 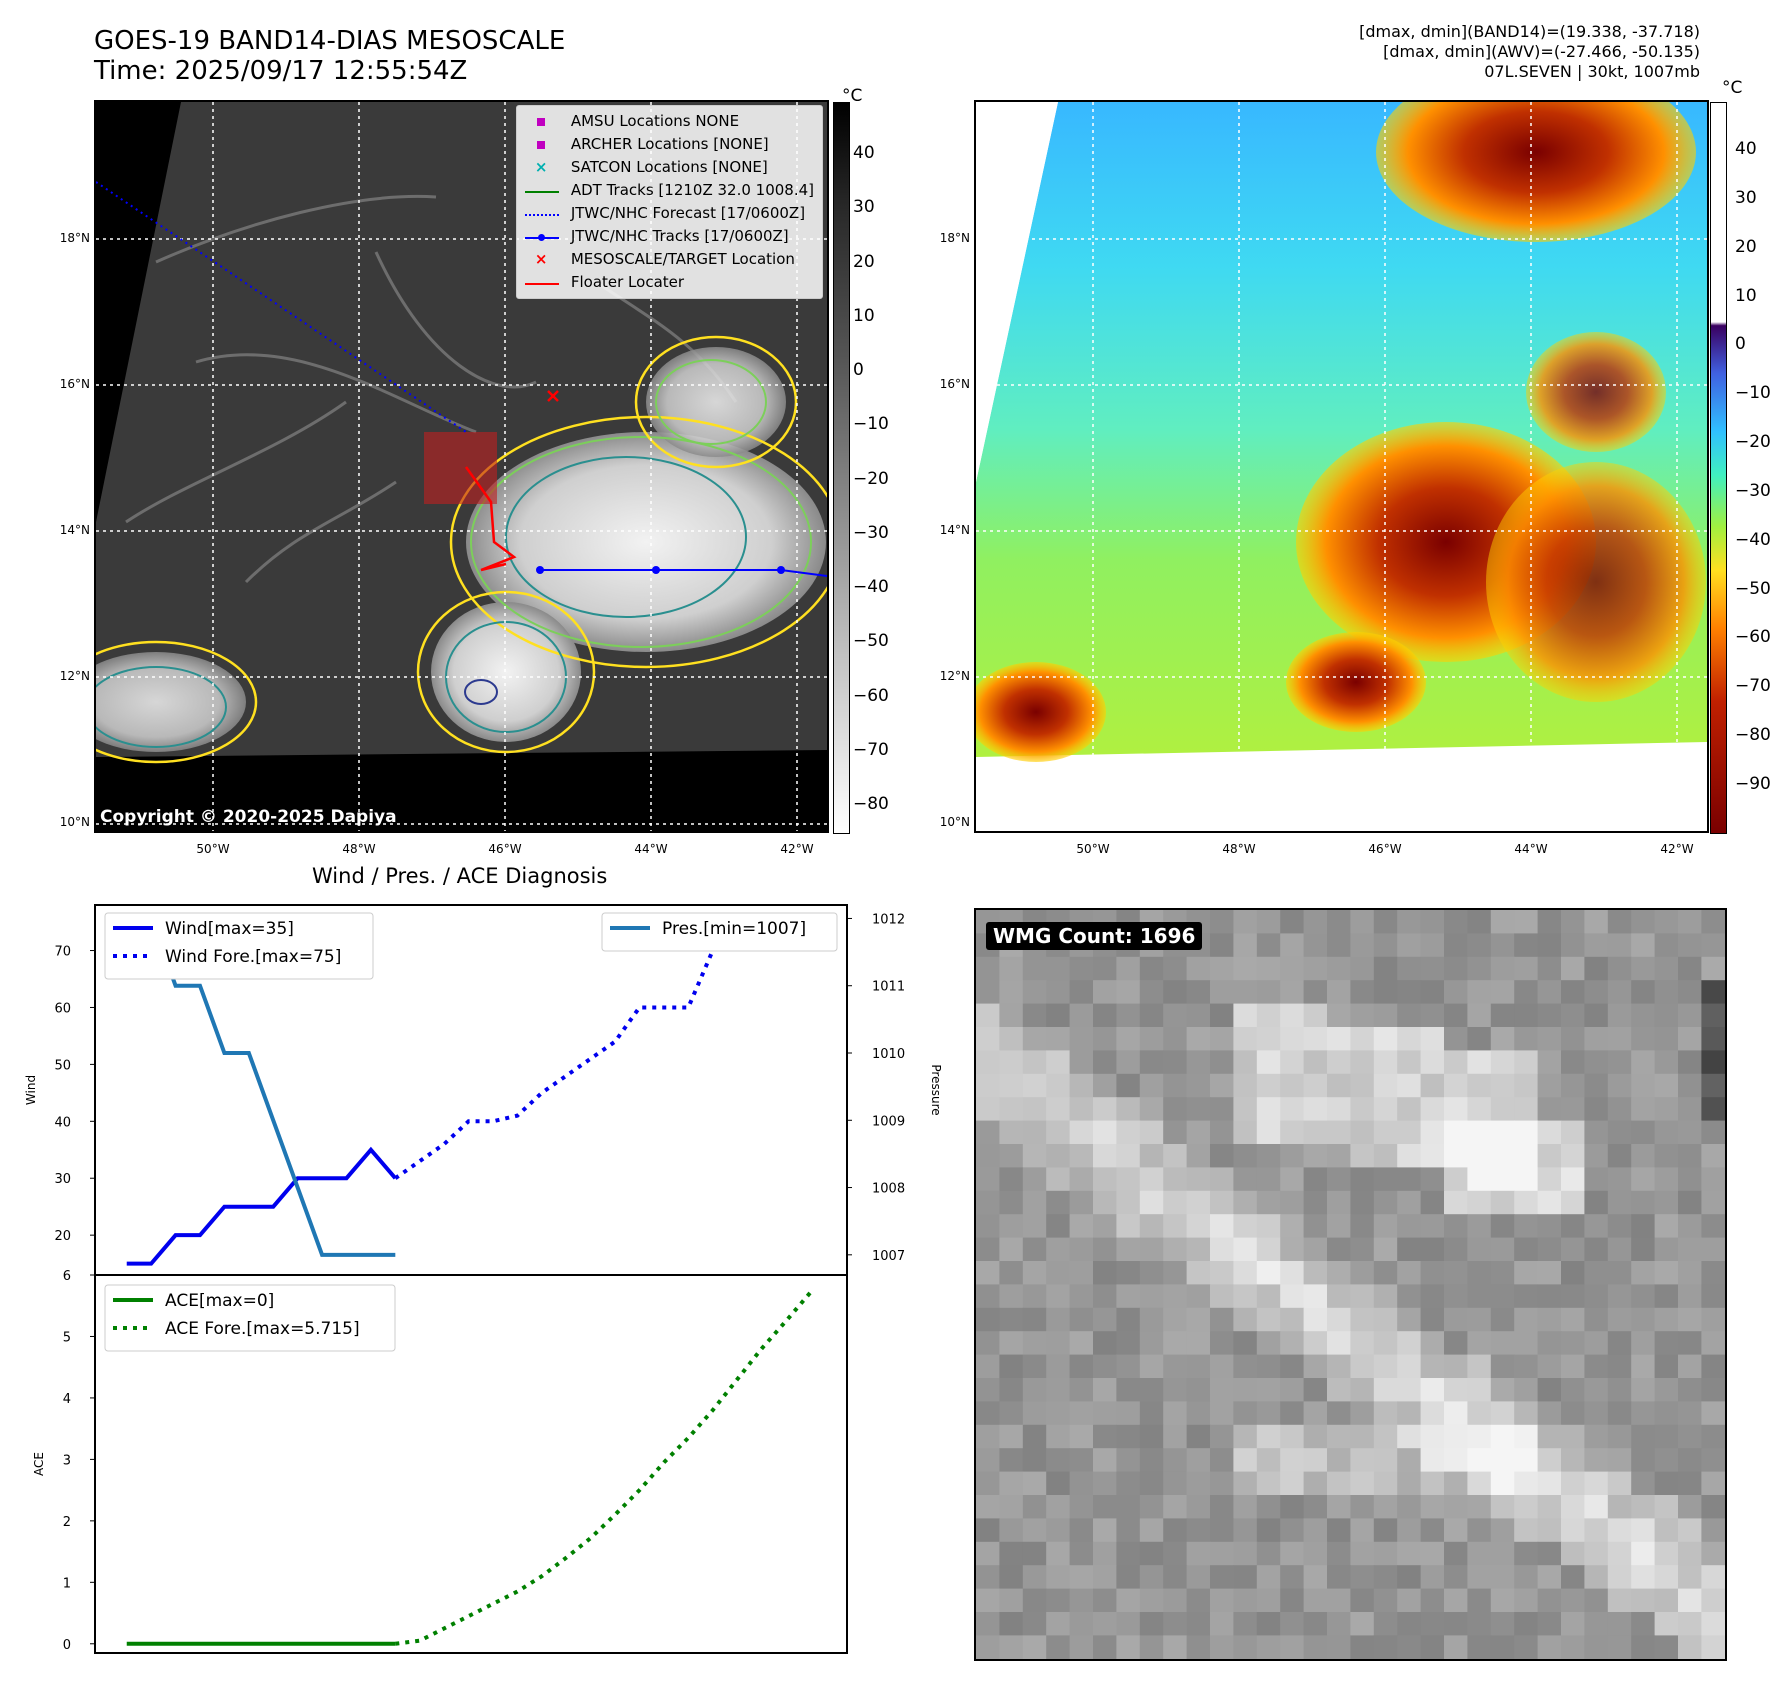 What do you see at coordinates (62, 952) in the screenshot?
I see `wind-ytick-label: 70` at bounding box center [62, 952].